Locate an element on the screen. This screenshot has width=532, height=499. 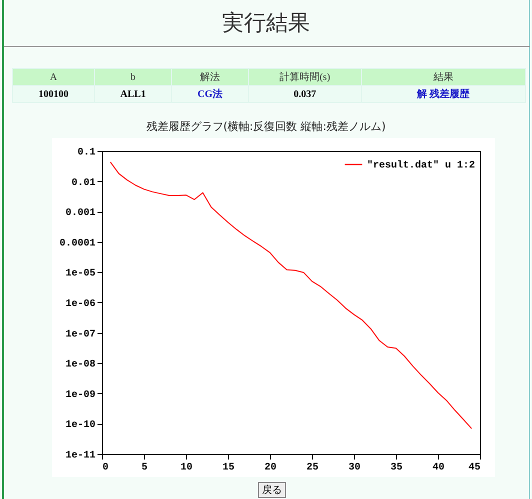
y-tick-label: 0.001 is located at coordinates (80, 214).